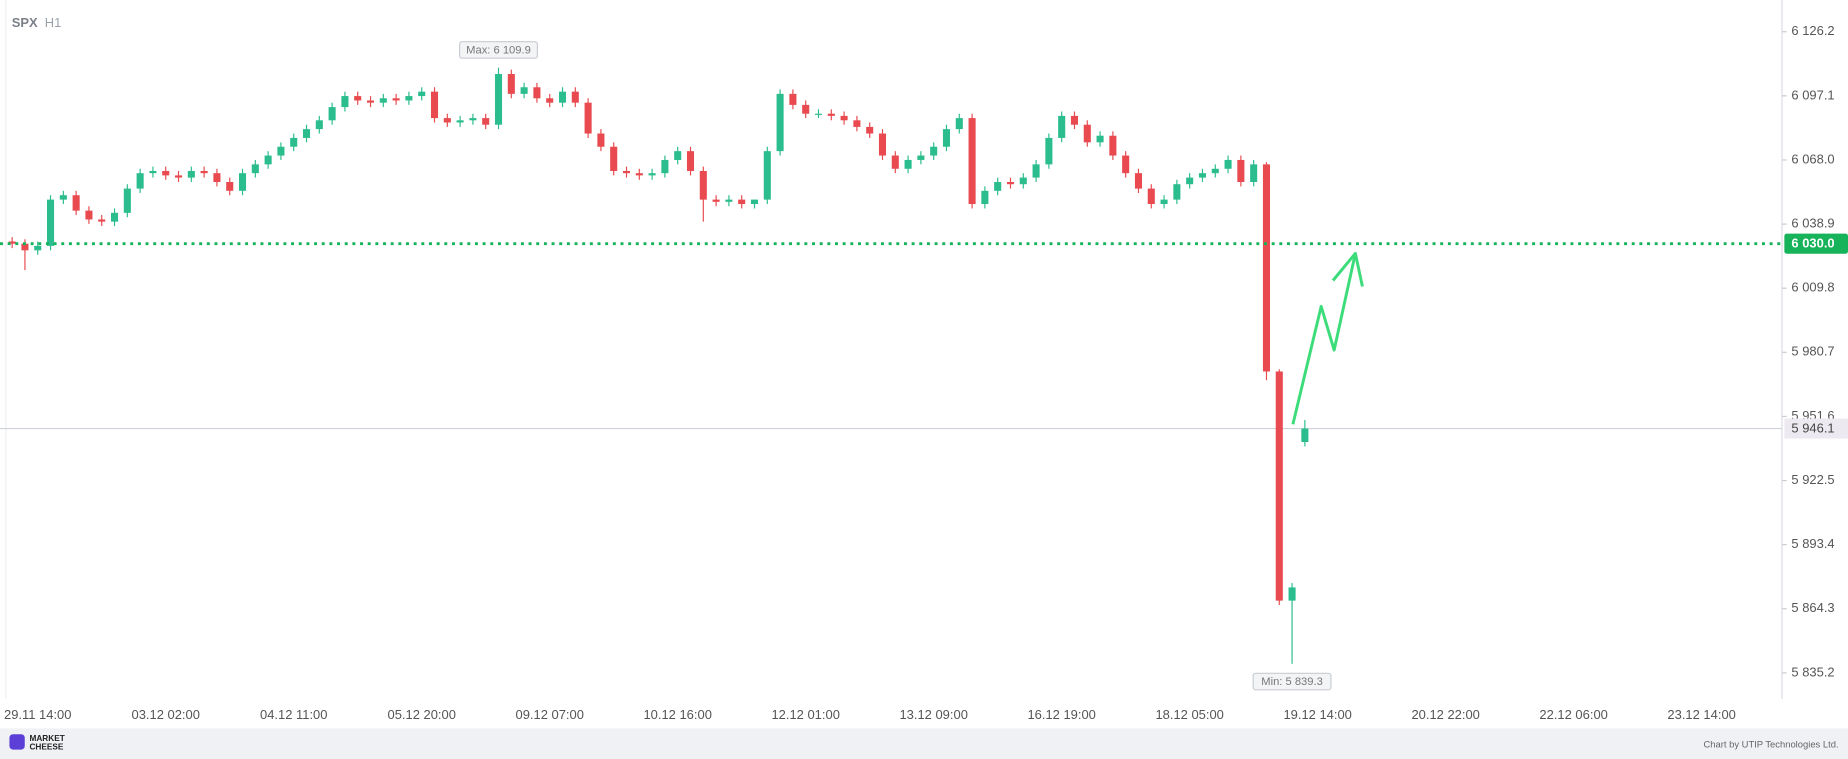 This screenshot has width=1848, height=759. What do you see at coordinates (677, 714) in the screenshot?
I see `x-tick-label: 10.12 16:00` at bounding box center [677, 714].